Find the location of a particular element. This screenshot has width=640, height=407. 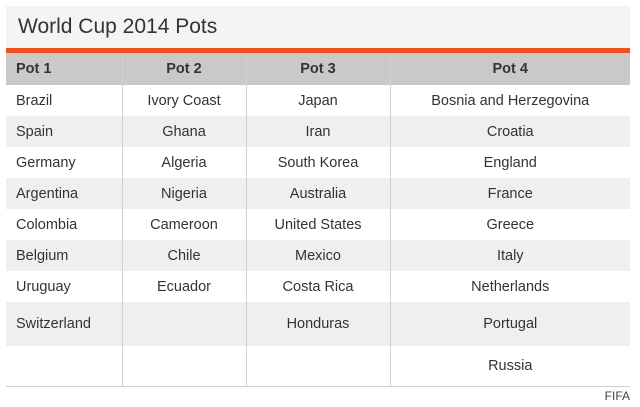

column-header-pot-2: Pot 2 is located at coordinates (183, 69).